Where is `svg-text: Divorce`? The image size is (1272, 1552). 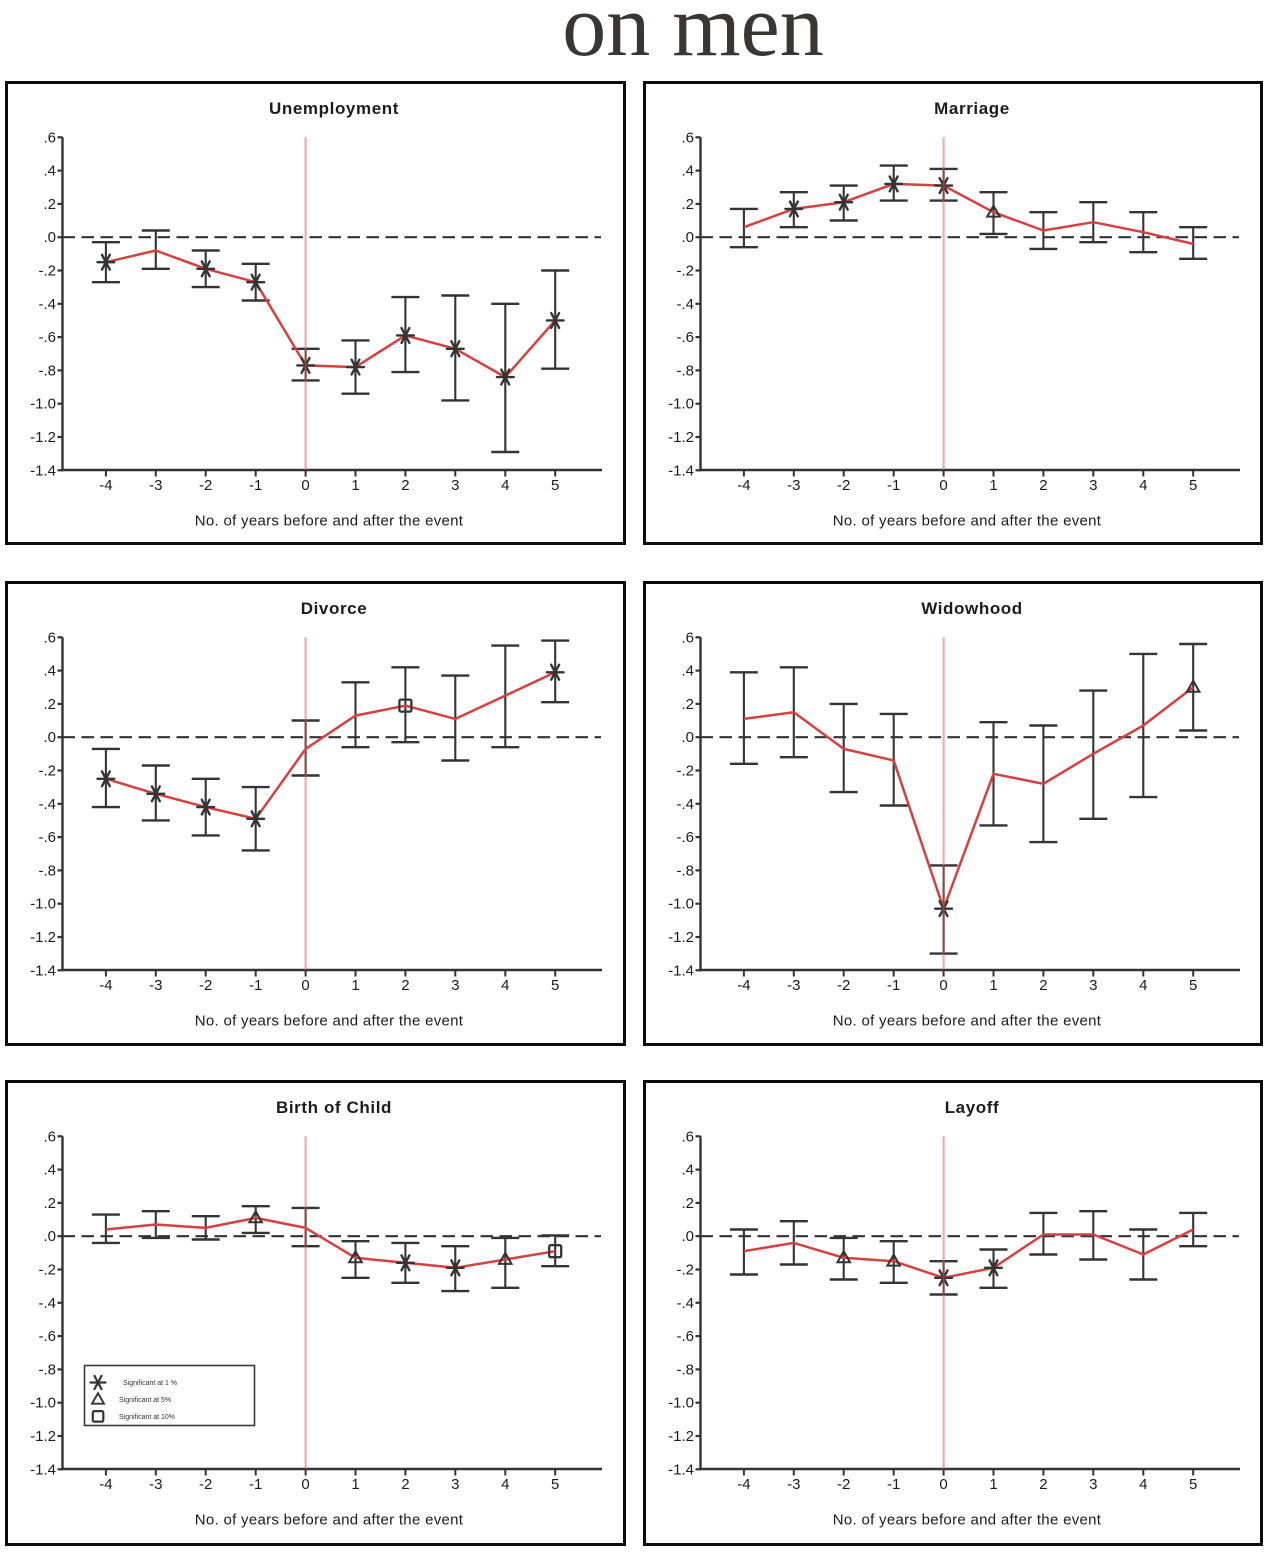
svg-text: Divorce is located at coordinates (334, 608).